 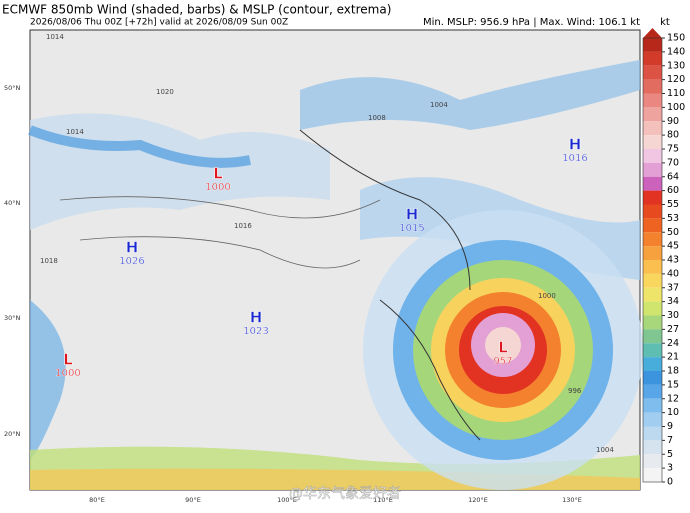 What do you see at coordinates (670, 482) in the screenshot?
I see `colorbar-label: 0` at bounding box center [670, 482].